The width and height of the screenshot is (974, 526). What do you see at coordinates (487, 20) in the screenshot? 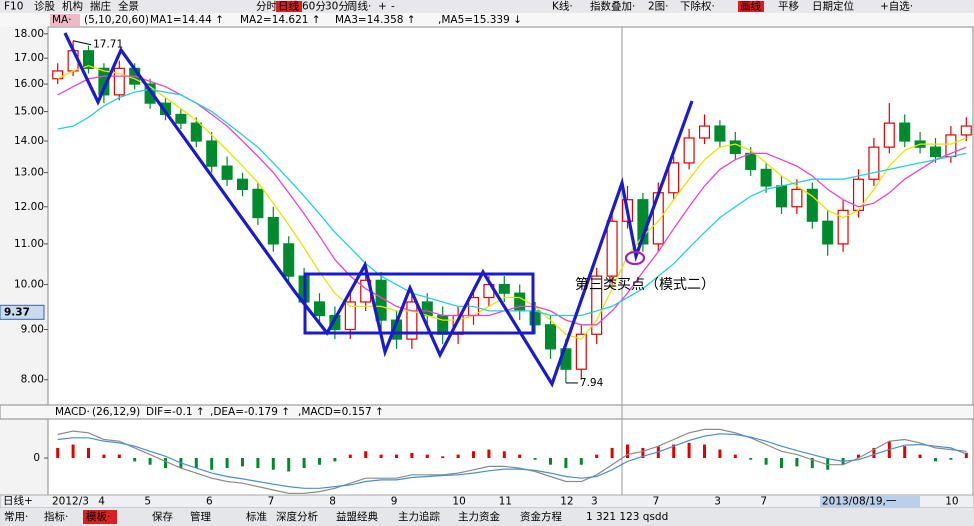
I see `ma-legend-bar` at bounding box center [487, 20].